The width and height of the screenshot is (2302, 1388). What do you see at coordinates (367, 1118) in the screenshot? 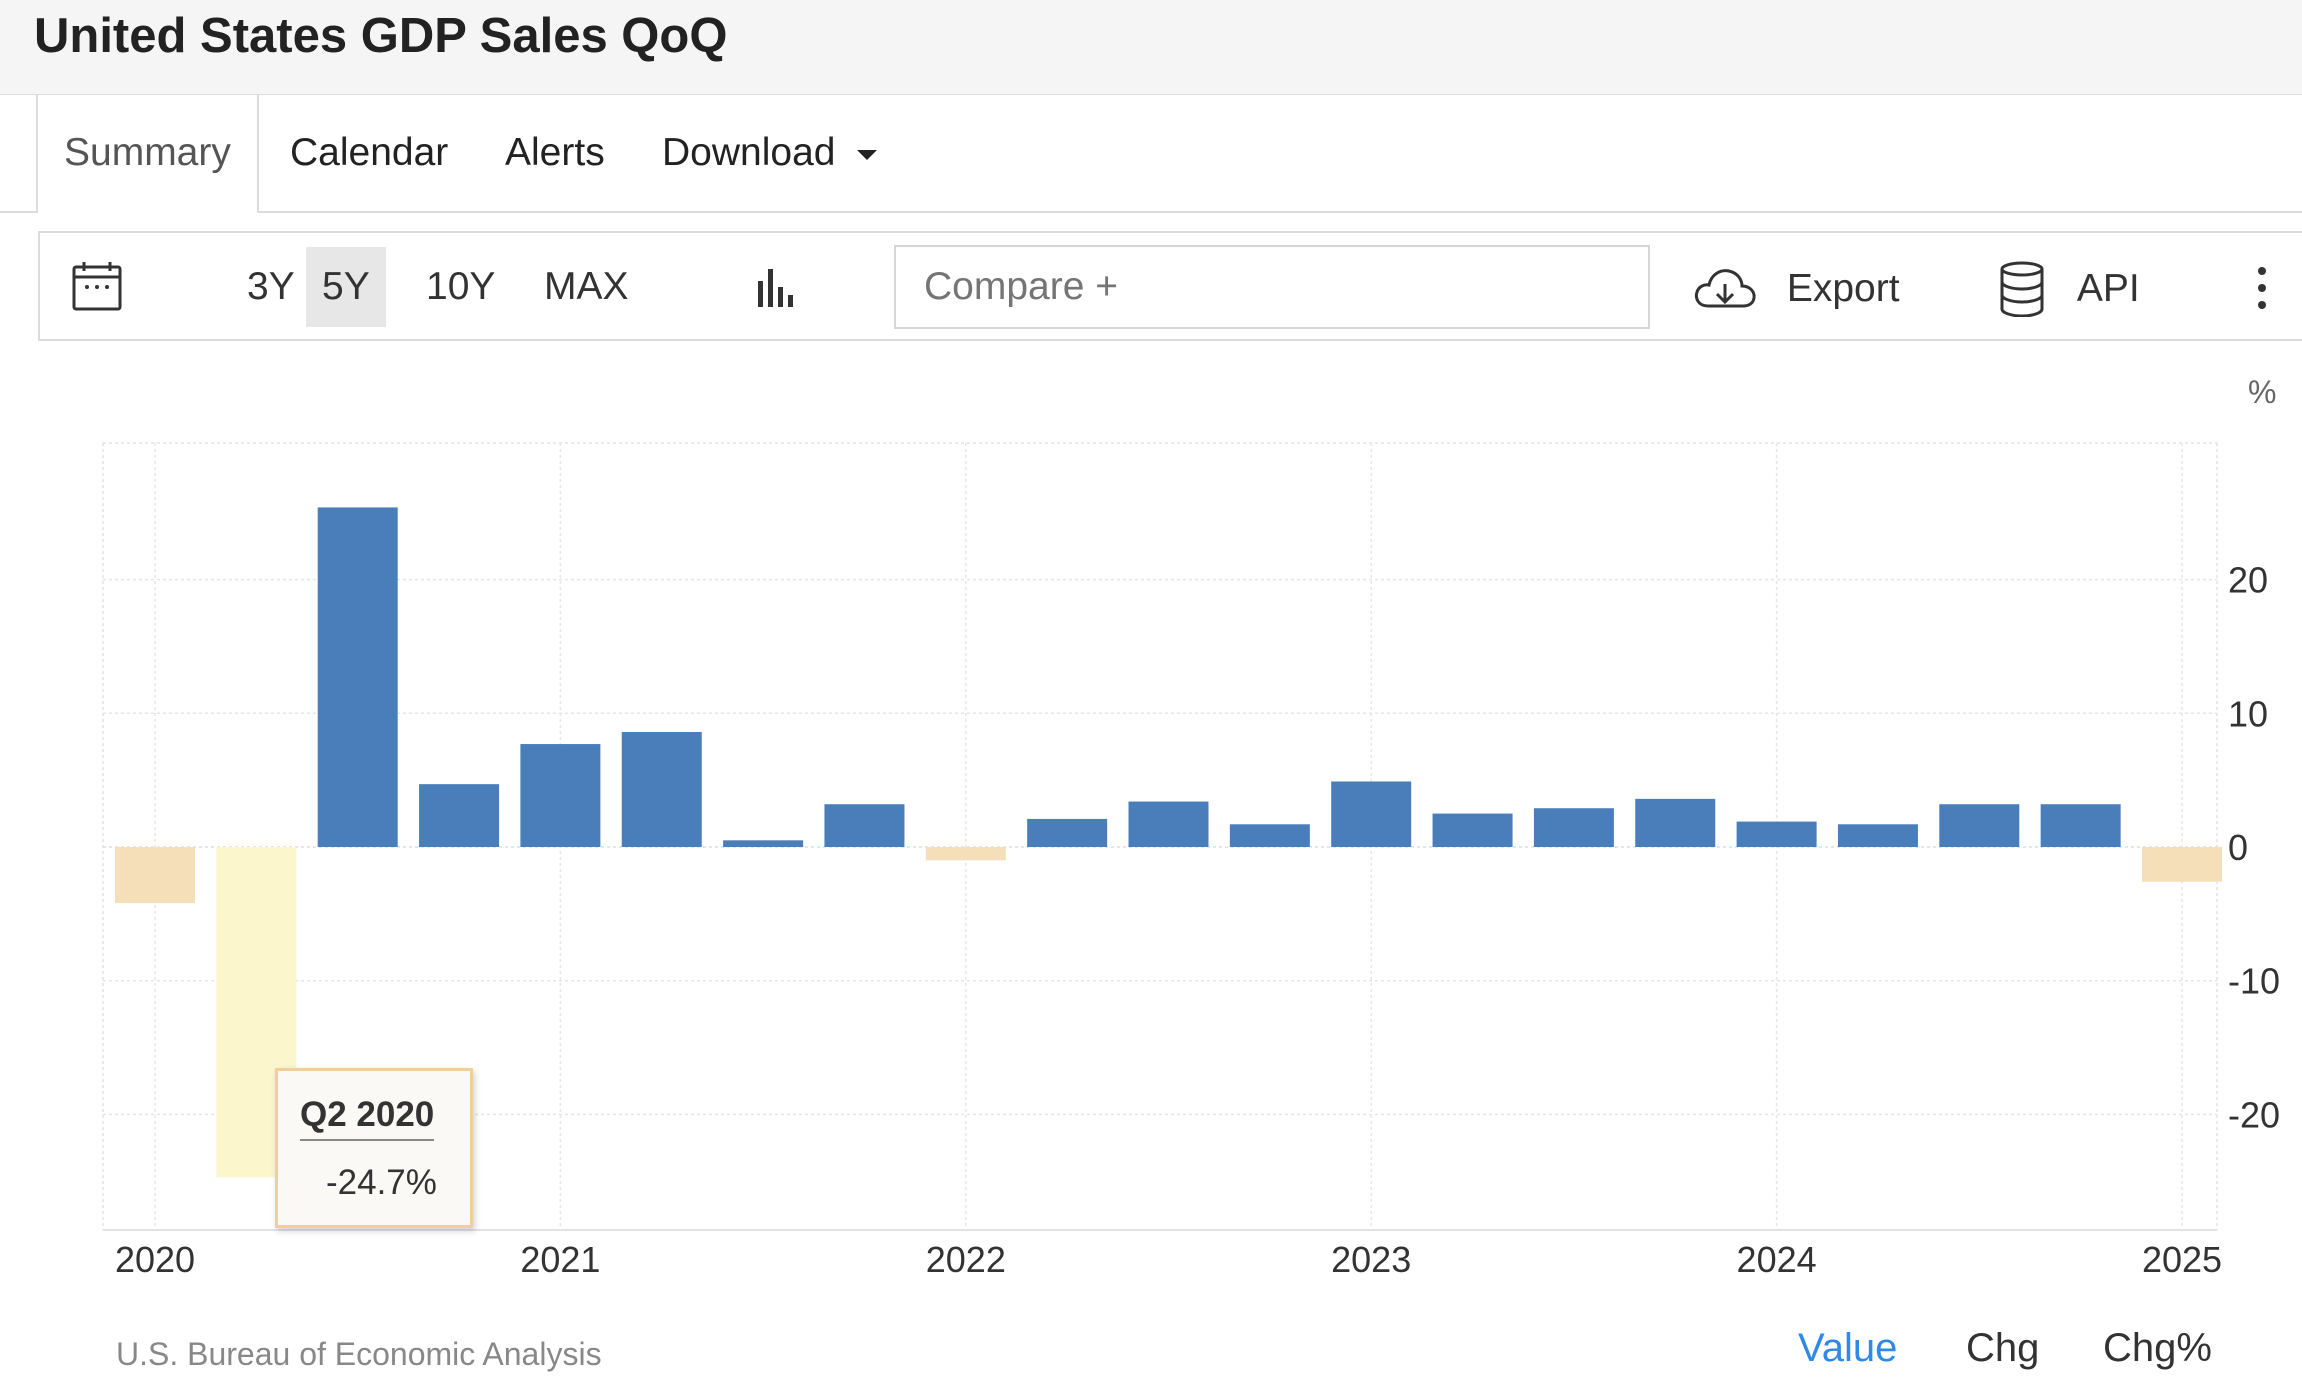
I see `tooltip-title: Q2 2020` at bounding box center [367, 1118].